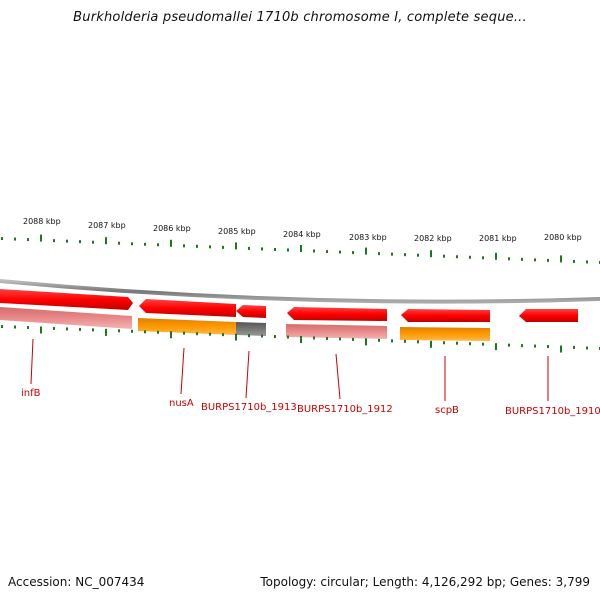 The height and width of the screenshot is (600, 600). Describe the element at coordinates (345, 409) in the screenshot. I see `gene-label-burps1912: BURPS1710b_1912` at that location.